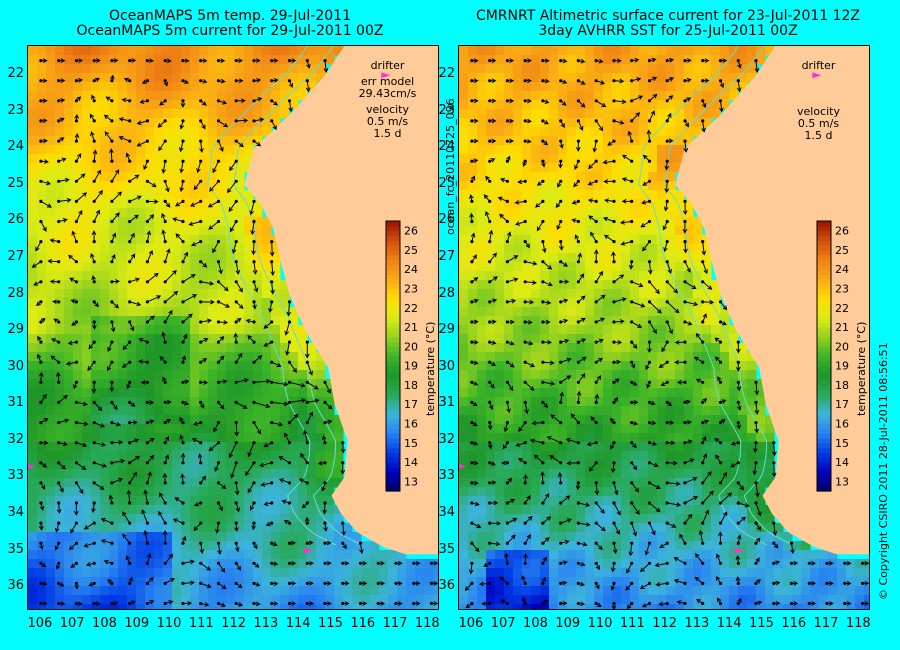 The height and width of the screenshot is (650, 900). What do you see at coordinates (446, 257) in the screenshot?
I see `y-tick-label: 27` at bounding box center [446, 257].